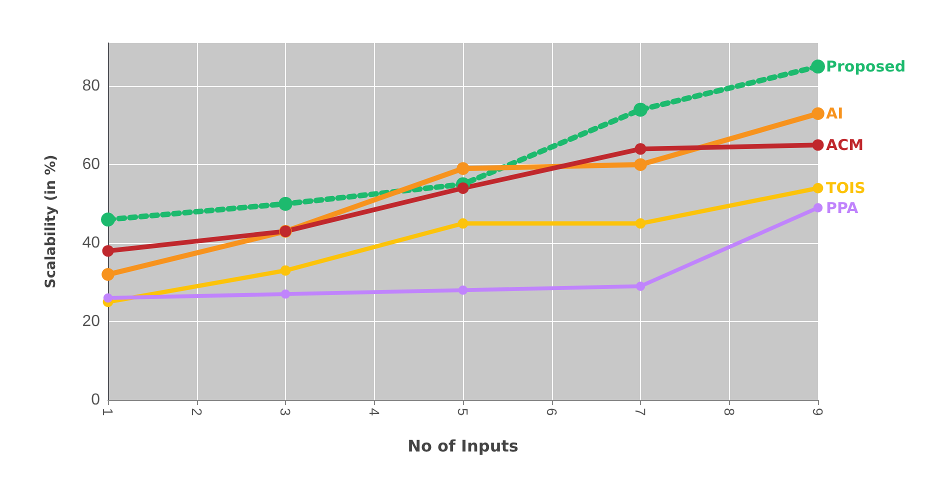 This screenshot has height=478, width=943. I want to click on series-label: AI, so click(835, 113).